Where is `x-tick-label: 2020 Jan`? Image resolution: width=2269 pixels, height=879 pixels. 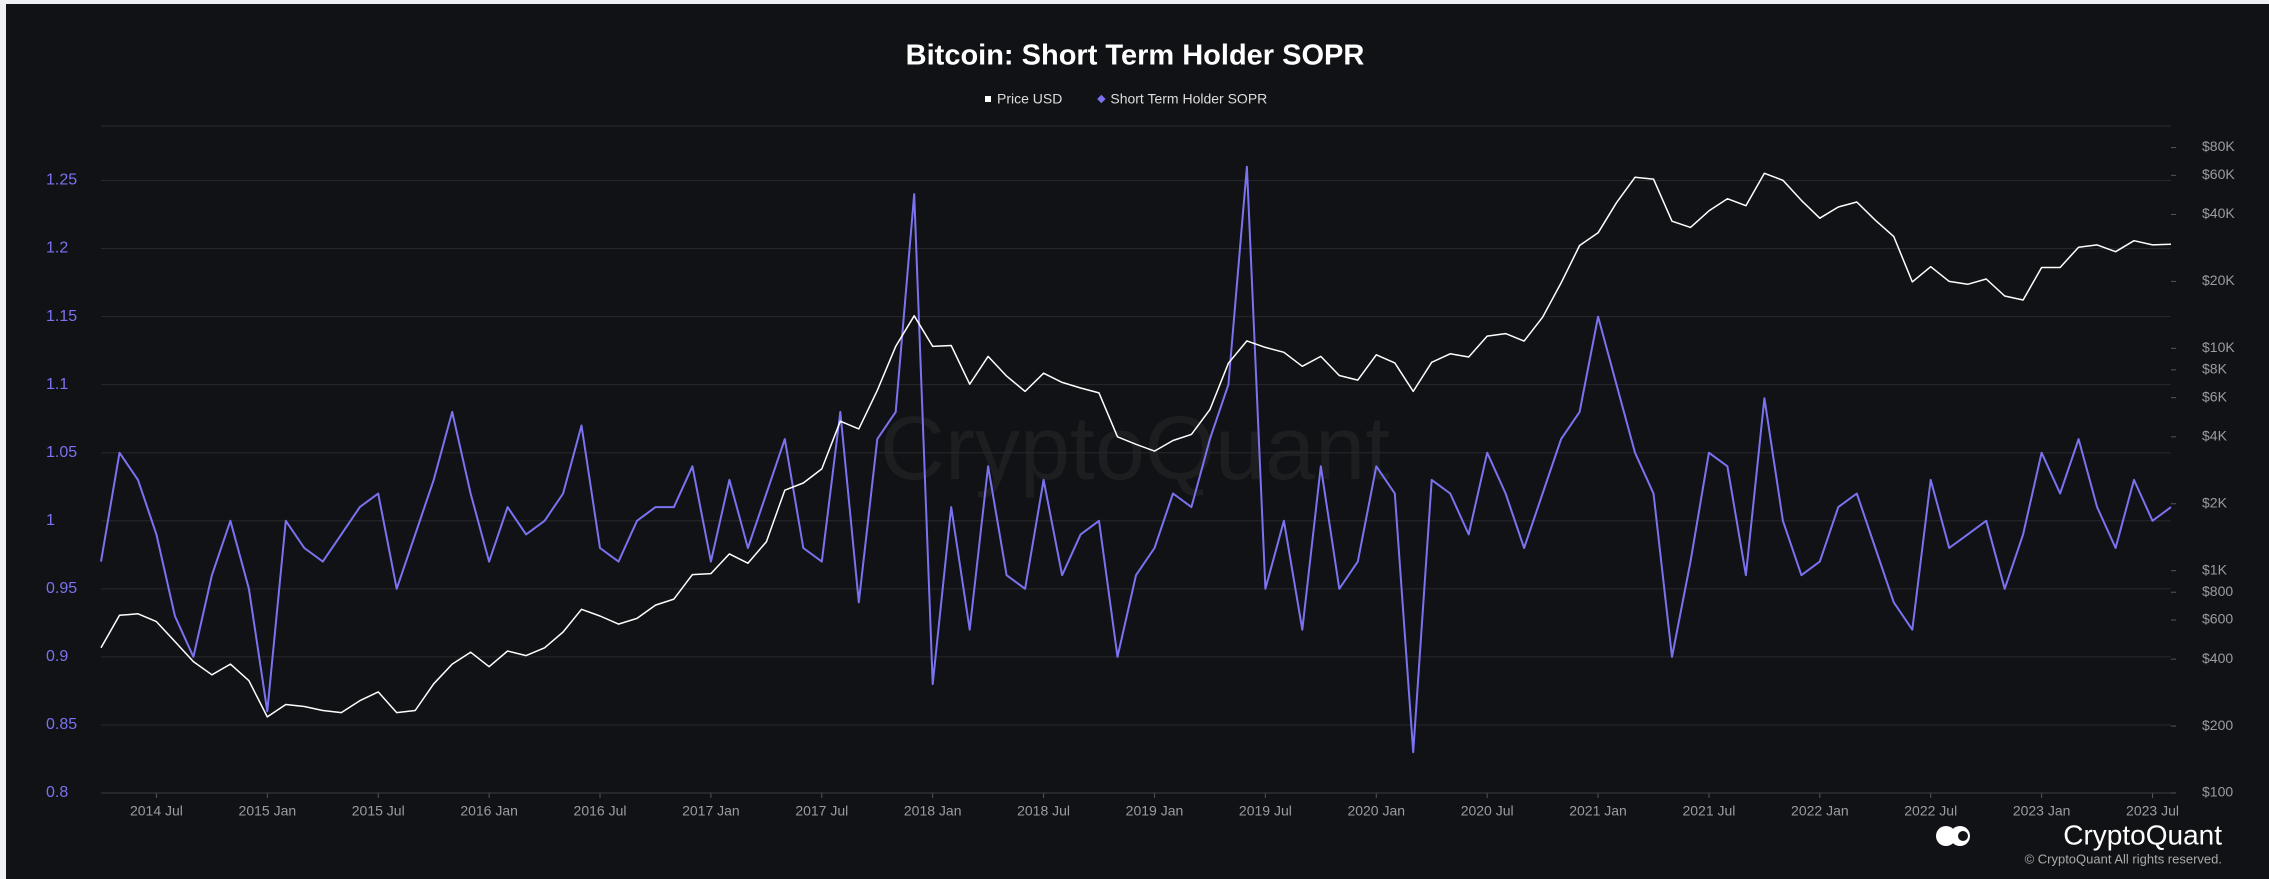 x-tick-label: 2020 Jan is located at coordinates (1376, 811).